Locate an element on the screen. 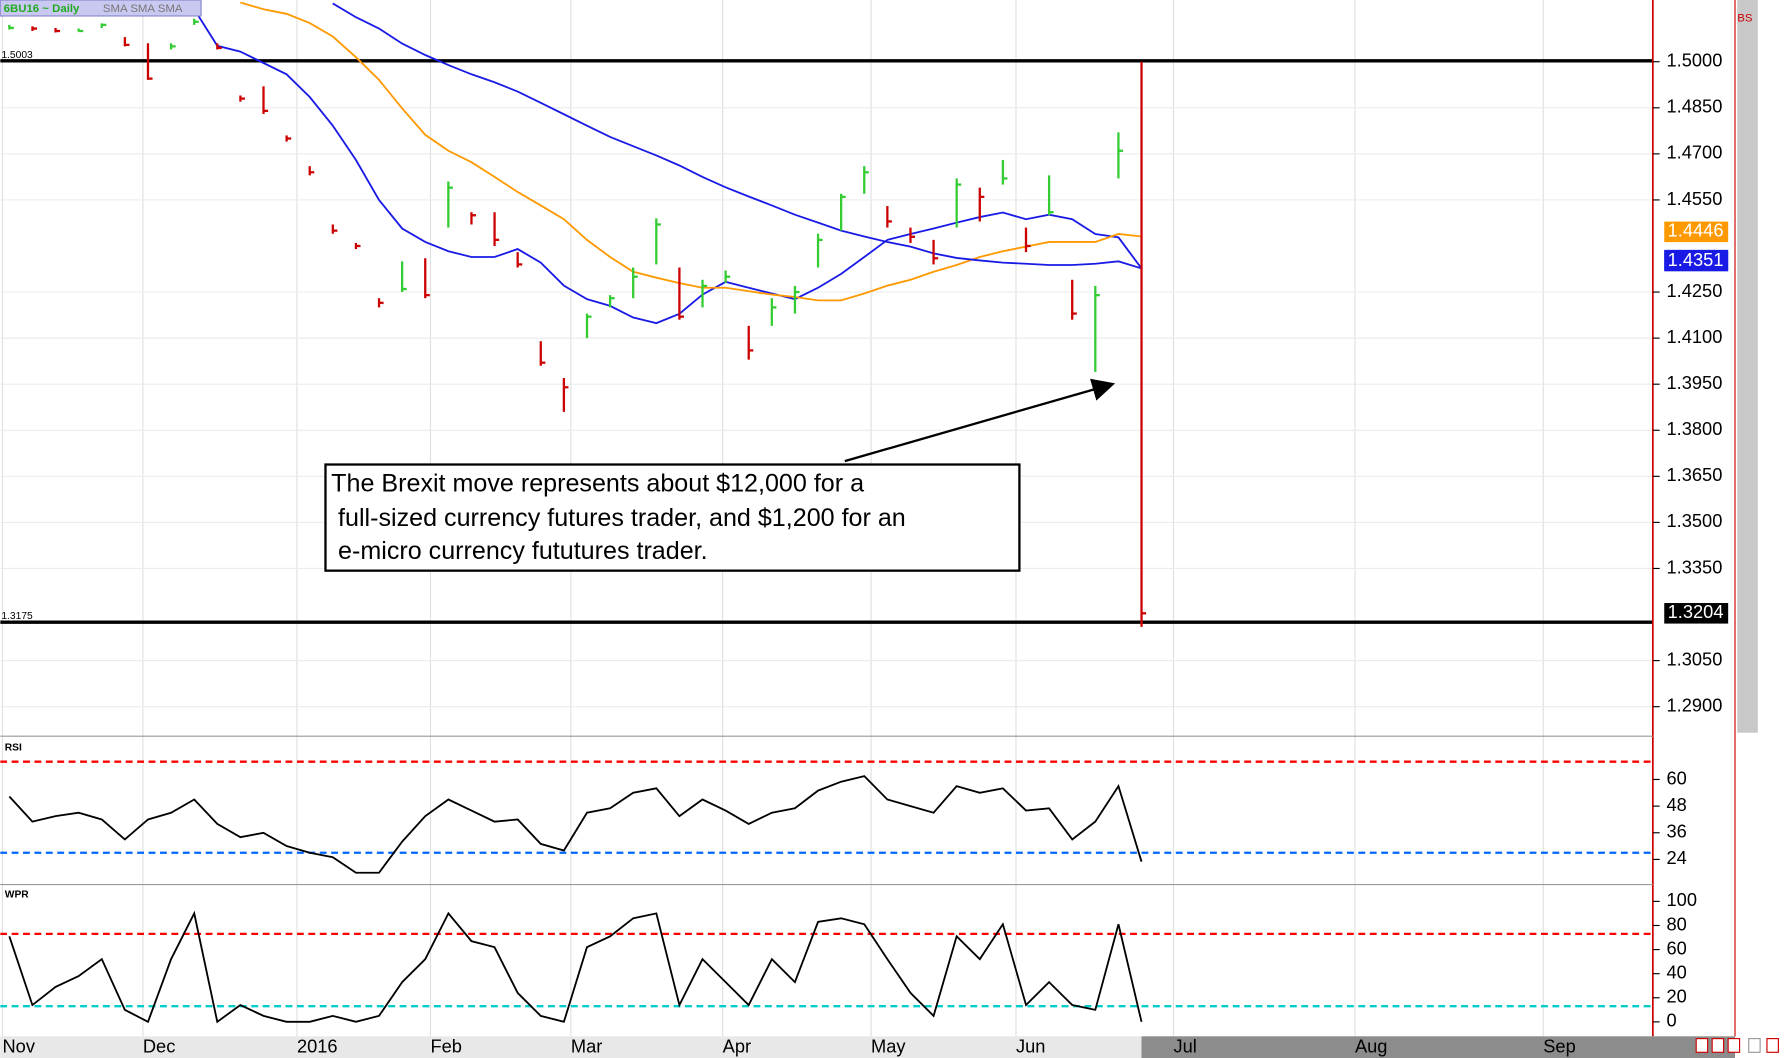 Image resolution: width=1790 pixels, height=1058 pixels. x-tick-label: Nov is located at coordinates (18, 1046).